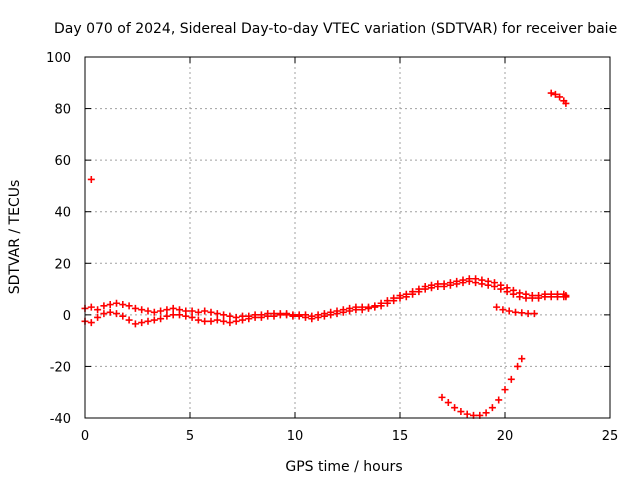 The image size is (640, 480). What do you see at coordinates (62, 110) in the screenshot?
I see `y-tick-label: 80` at bounding box center [62, 110].